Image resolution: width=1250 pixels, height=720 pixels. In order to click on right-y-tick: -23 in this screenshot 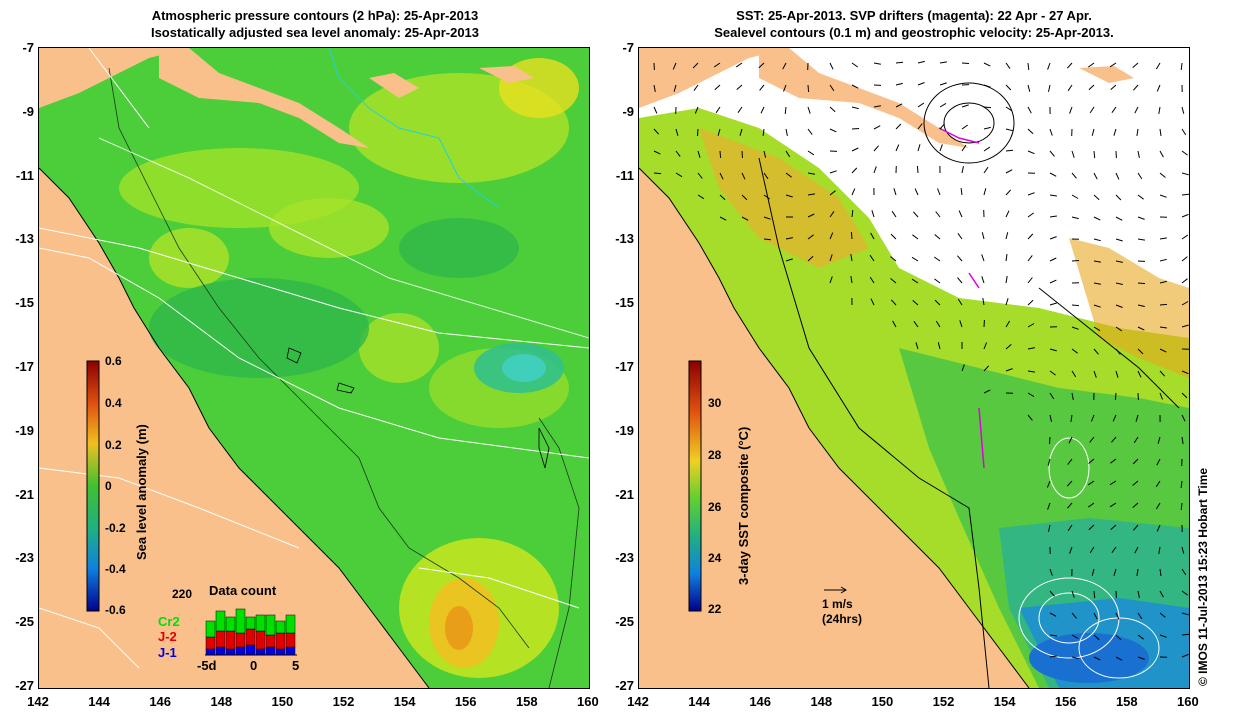, I will do `click(624, 558)`.